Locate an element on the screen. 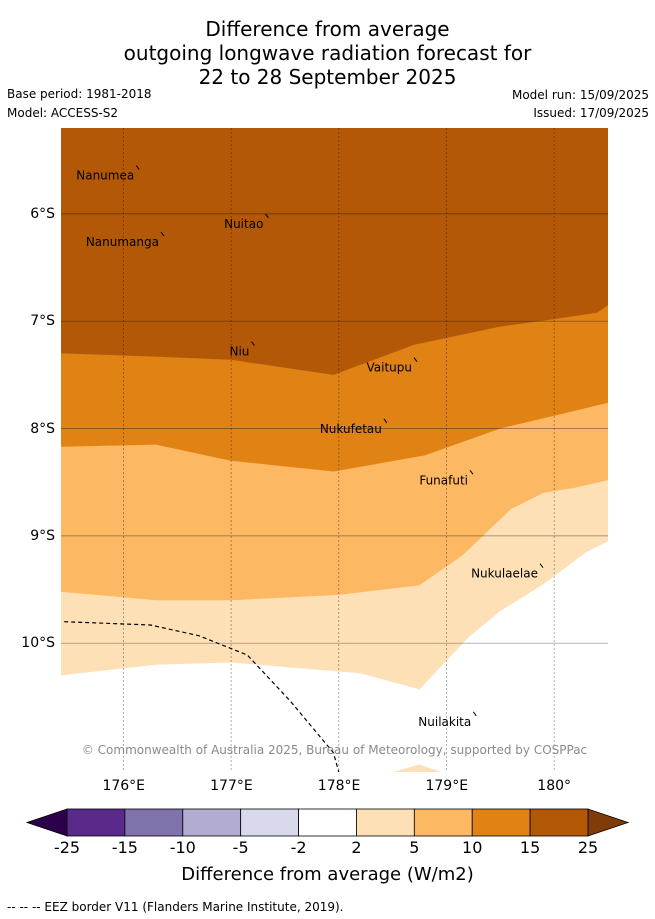 The width and height of the screenshot is (655, 919). colorbar-tick-label: 25 is located at coordinates (588, 847).